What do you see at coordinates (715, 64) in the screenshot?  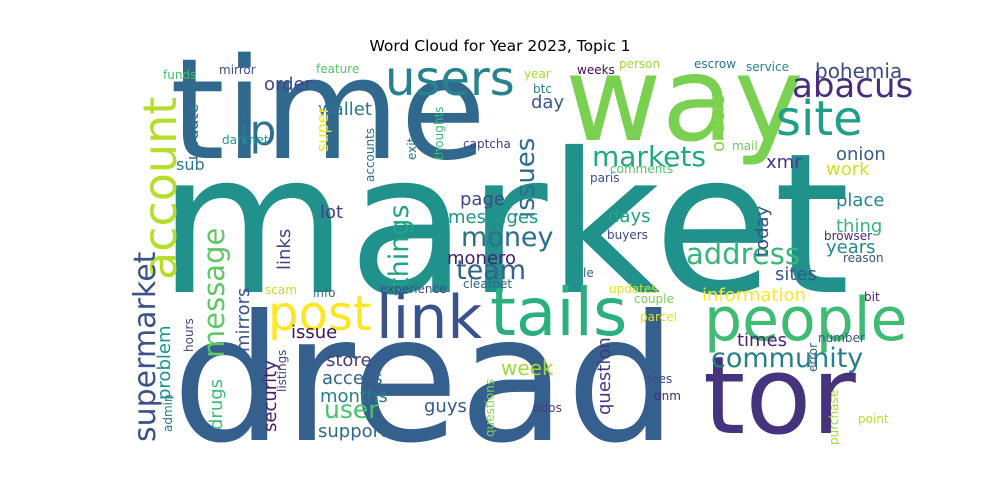 I see `word-escrow: escrow` at bounding box center [715, 64].